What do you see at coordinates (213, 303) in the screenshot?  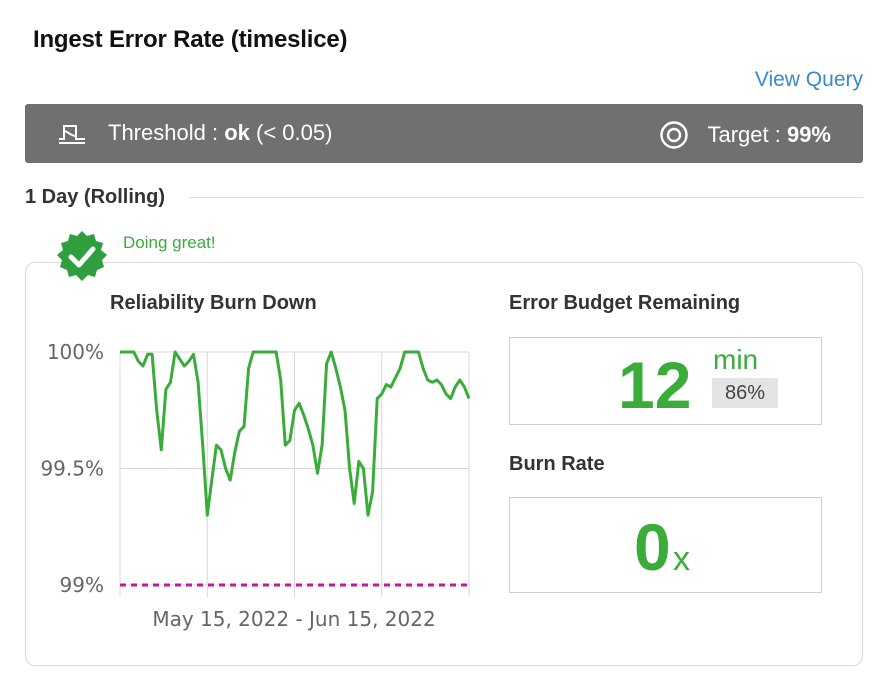 I see `burn-down-title: Reliability Burn Down` at bounding box center [213, 303].